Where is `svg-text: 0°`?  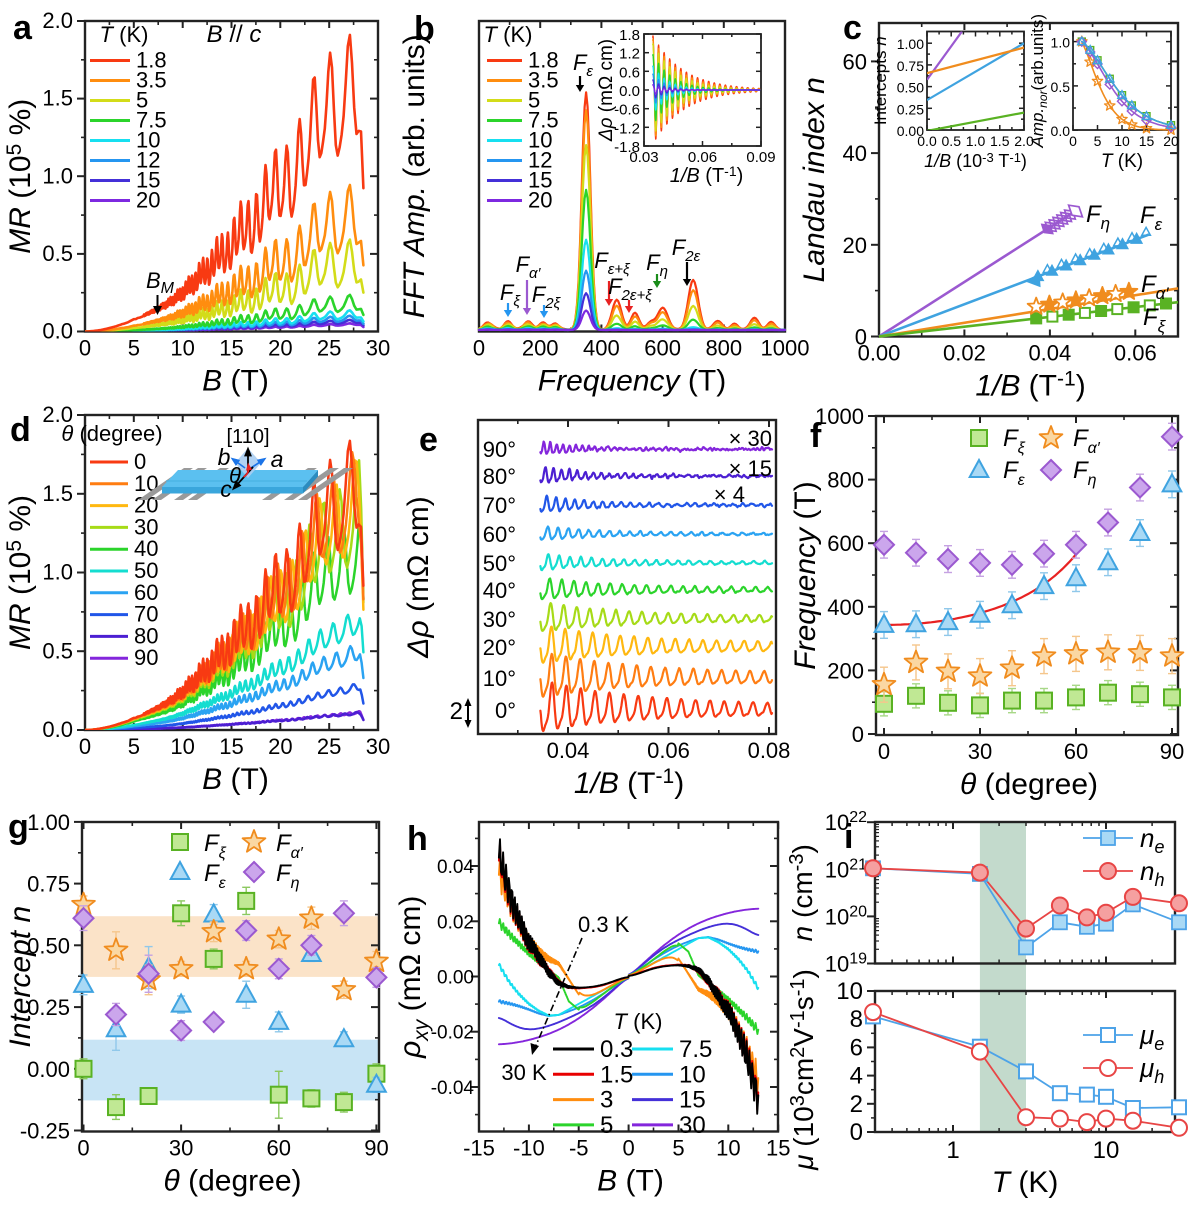 svg-text: 0° is located at coordinates (505, 710).